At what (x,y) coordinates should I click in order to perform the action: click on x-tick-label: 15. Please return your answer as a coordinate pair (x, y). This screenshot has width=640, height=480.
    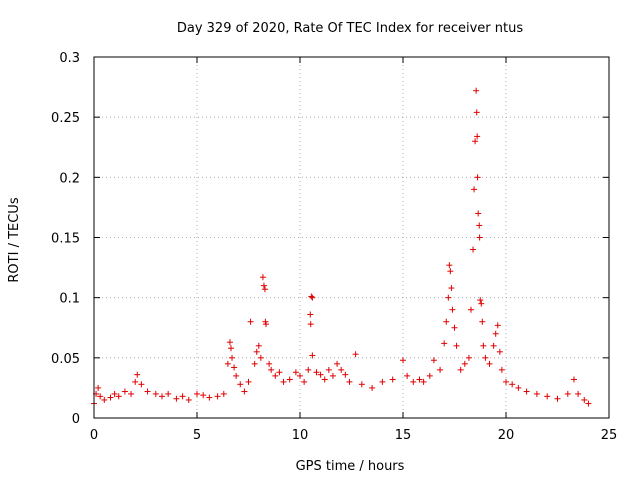
    Looking at the image, I should click on (403, 435).